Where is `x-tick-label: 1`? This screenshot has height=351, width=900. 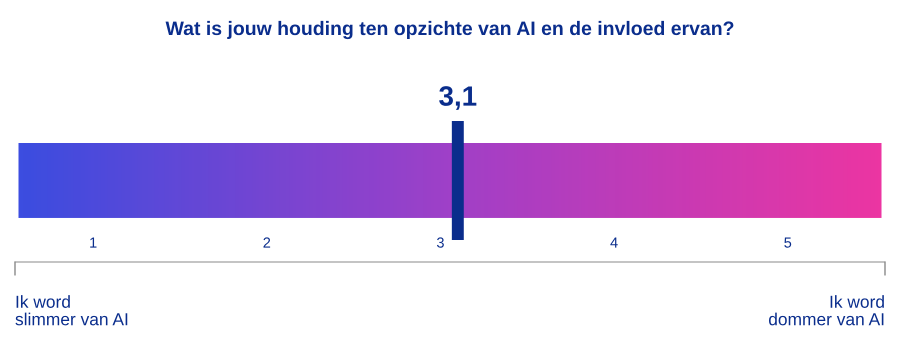 x-tick-label: 1 is located at coordinates (93, 243).